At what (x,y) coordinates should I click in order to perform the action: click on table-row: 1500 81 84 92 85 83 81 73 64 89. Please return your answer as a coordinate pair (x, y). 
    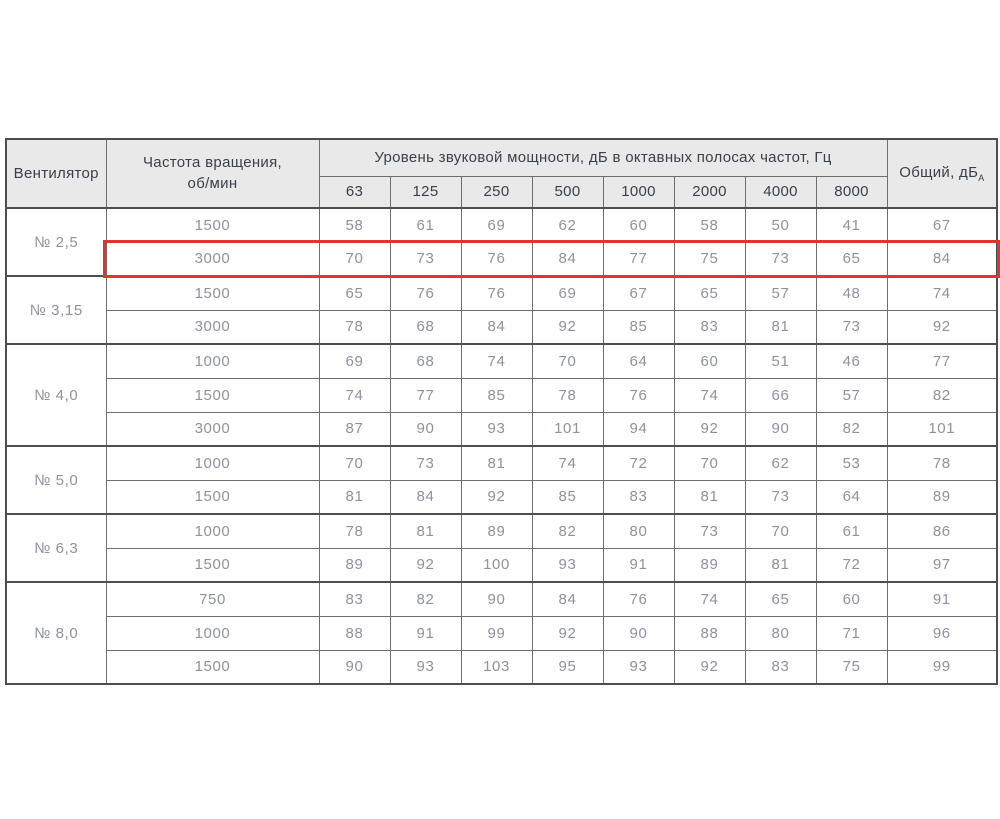
    Looking at the image, I should click on (502, 497).